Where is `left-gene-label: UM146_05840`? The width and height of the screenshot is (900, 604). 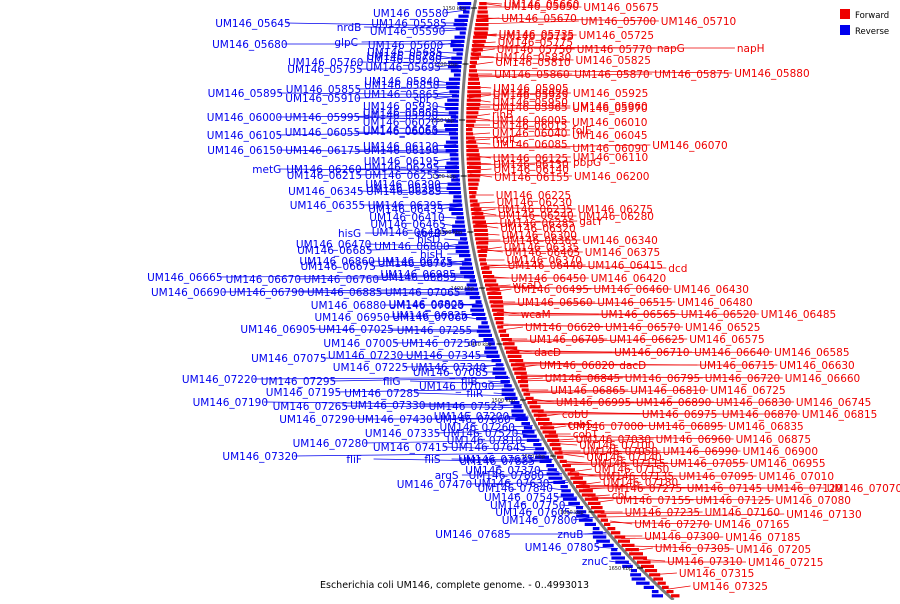
left-gene-label: UM146_05840 is located at coordinates (401, 82).